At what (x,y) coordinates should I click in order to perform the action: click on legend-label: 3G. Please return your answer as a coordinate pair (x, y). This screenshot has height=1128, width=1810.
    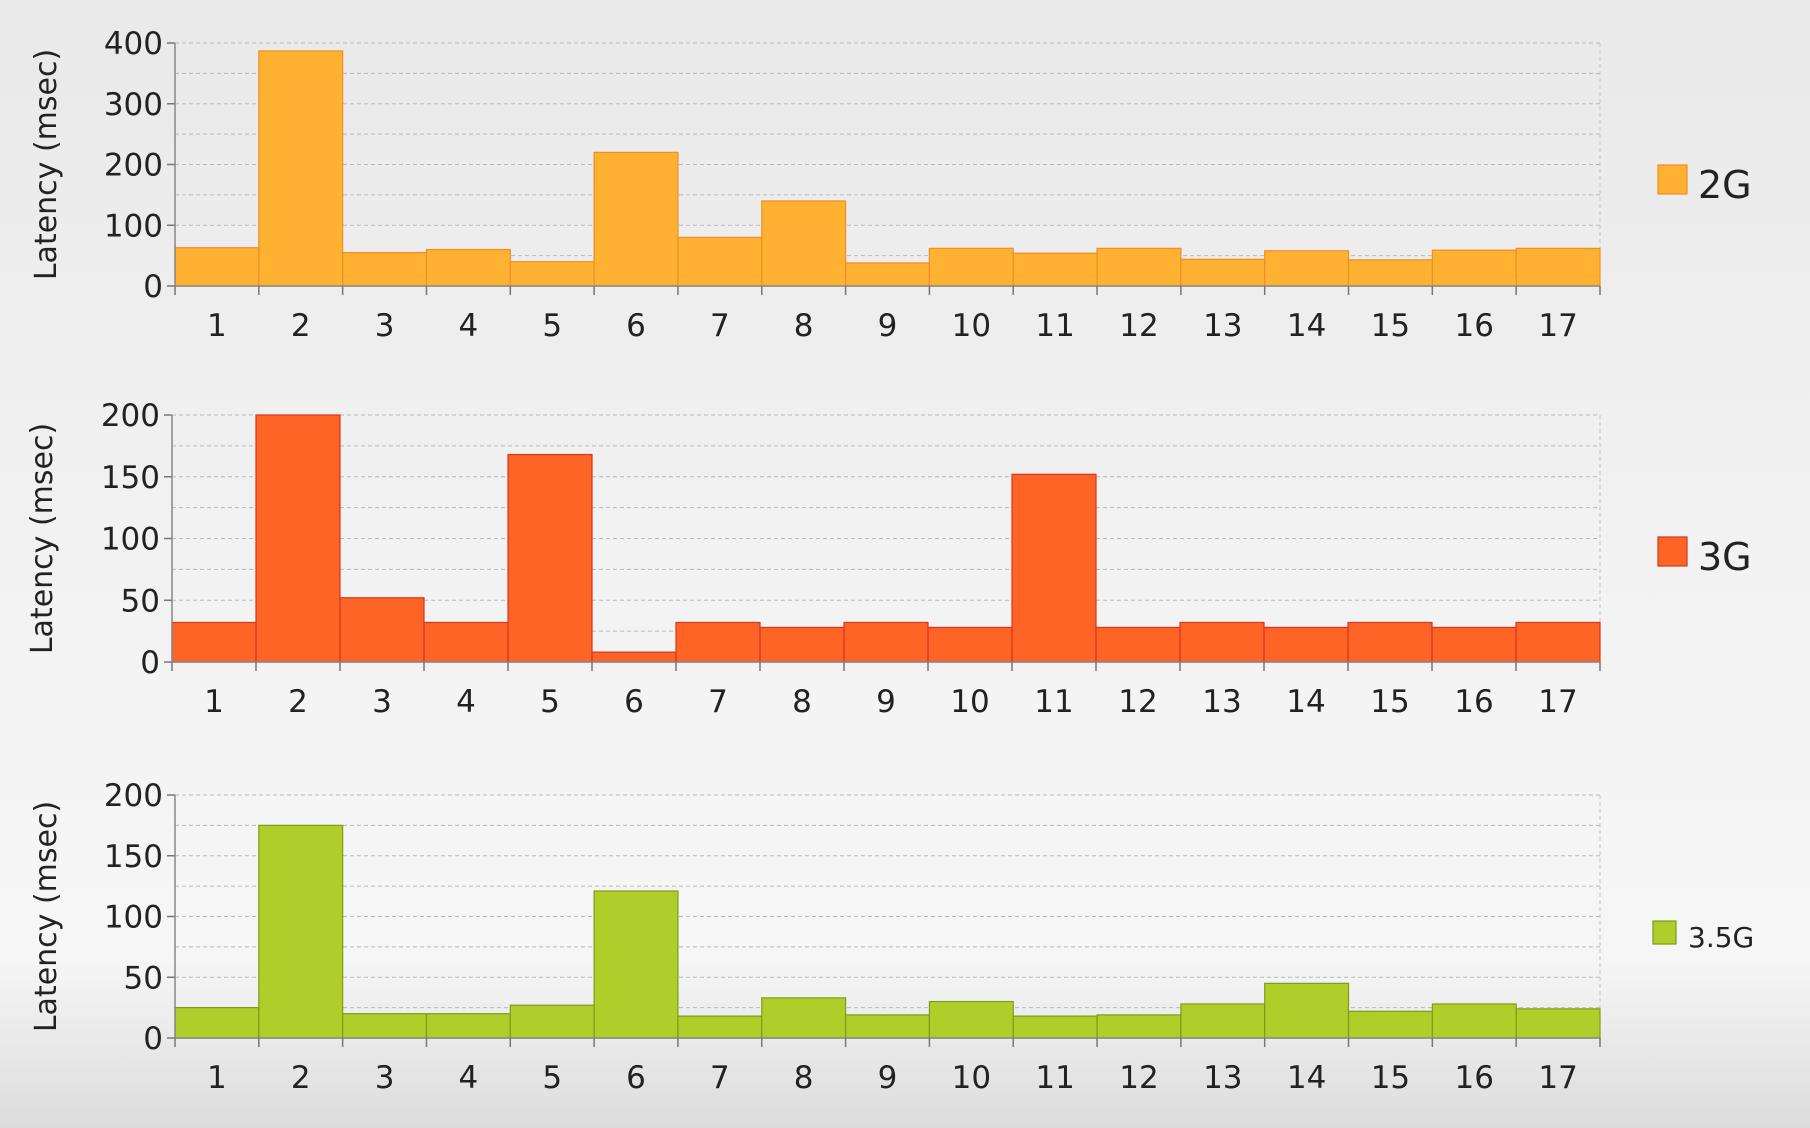
    Looking at the image, I should click on (1725, 557).